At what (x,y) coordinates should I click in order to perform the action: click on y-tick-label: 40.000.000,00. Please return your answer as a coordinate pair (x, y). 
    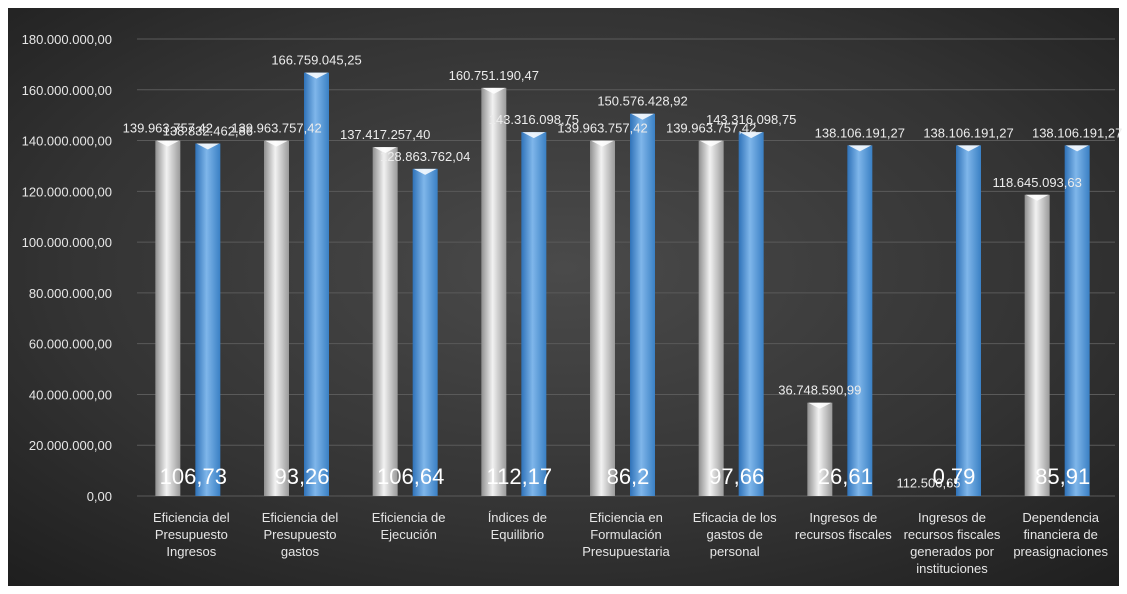
    Looking at the image, I should click on (70, 394).